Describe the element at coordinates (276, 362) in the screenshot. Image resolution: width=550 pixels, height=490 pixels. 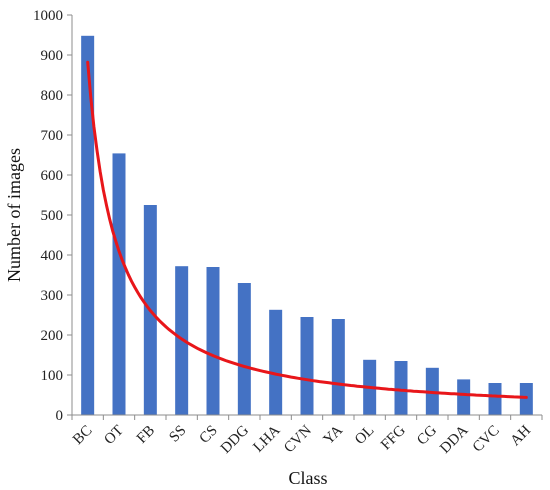
I see `bar-lha` at that location.